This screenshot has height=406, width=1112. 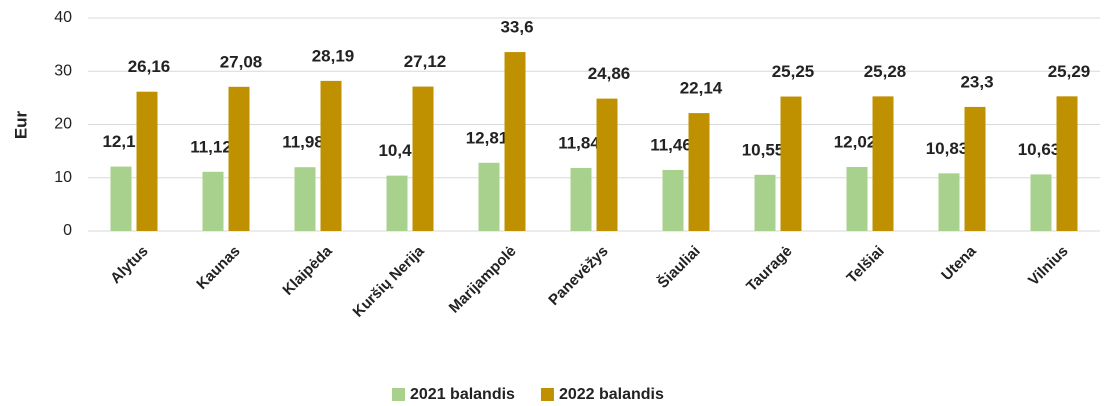 What do you see at coordinates (63, 17) in the screenshot?
I see `y-tick-label: 40` at bounding box center [63, 17].